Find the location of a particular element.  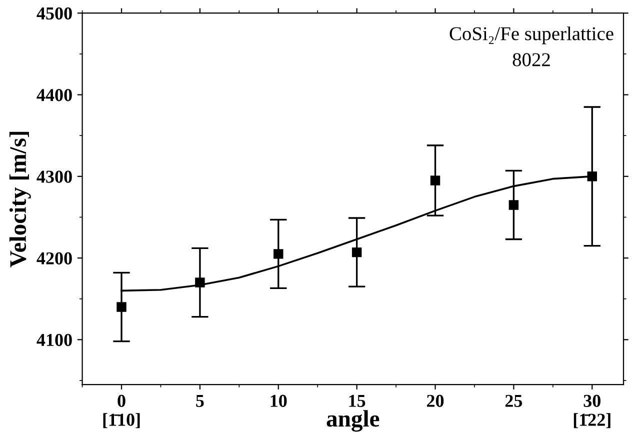

x-axis-title: angle is located at coordinates (353, 421).